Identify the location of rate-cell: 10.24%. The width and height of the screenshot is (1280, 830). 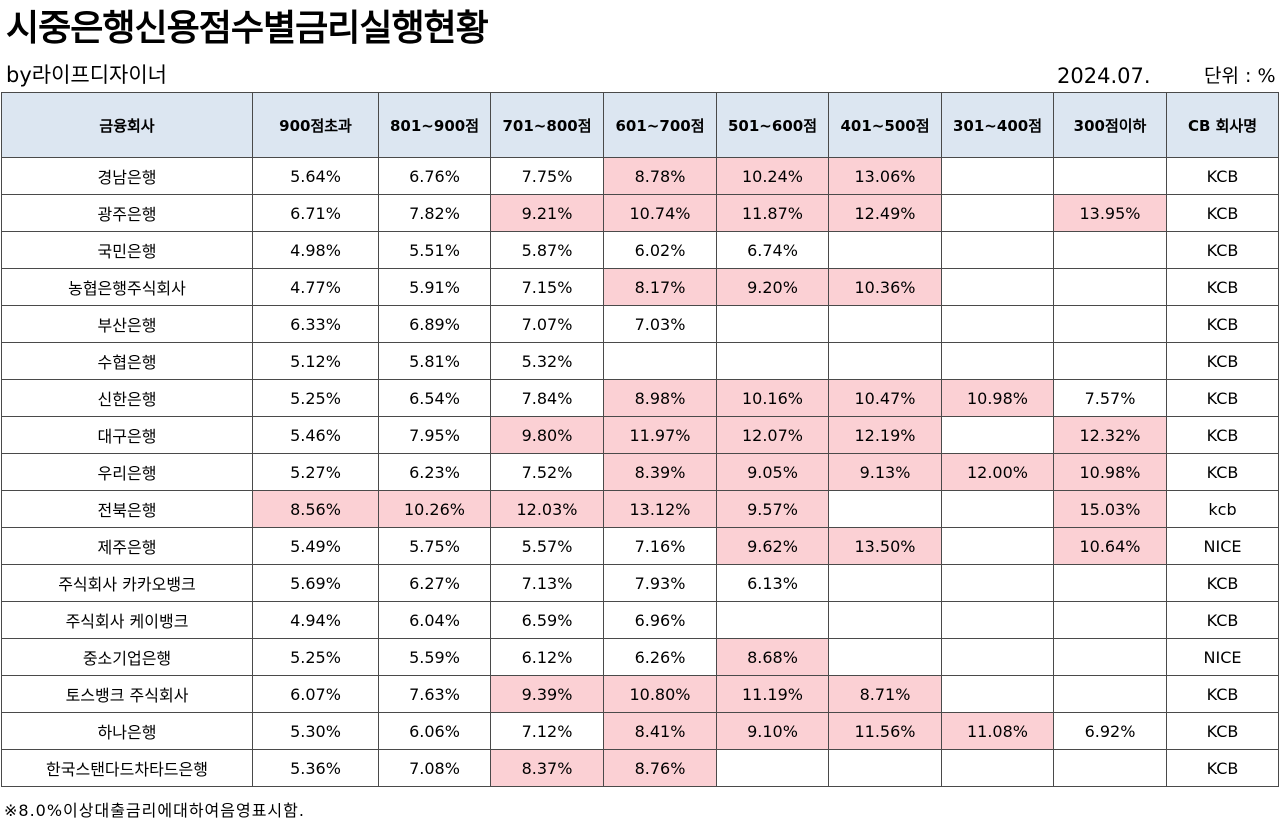
(772, 176).